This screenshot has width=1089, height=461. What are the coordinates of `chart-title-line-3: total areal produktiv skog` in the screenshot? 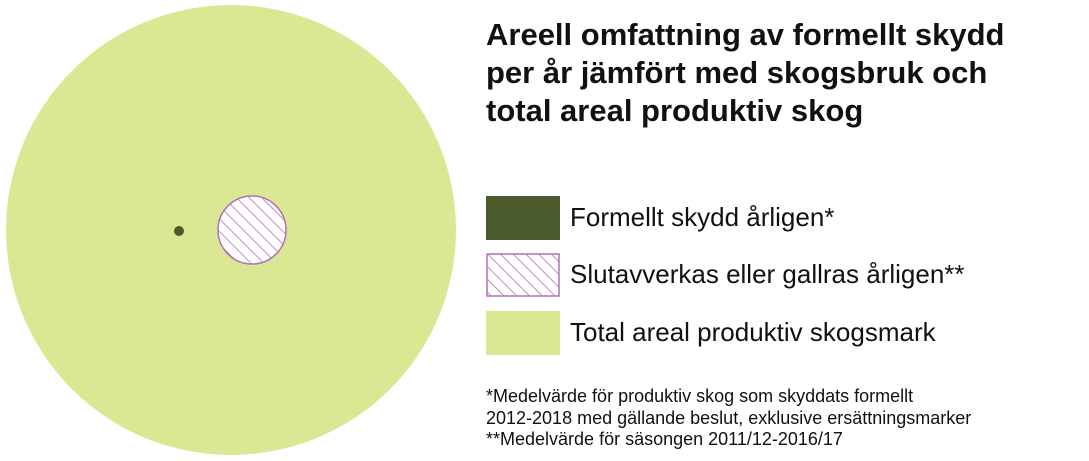 It's located at (675, 110).